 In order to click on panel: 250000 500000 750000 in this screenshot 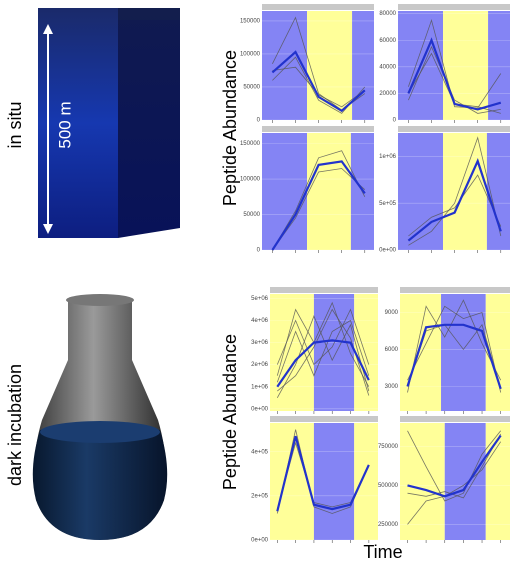, I will do `click(444, 479)`.